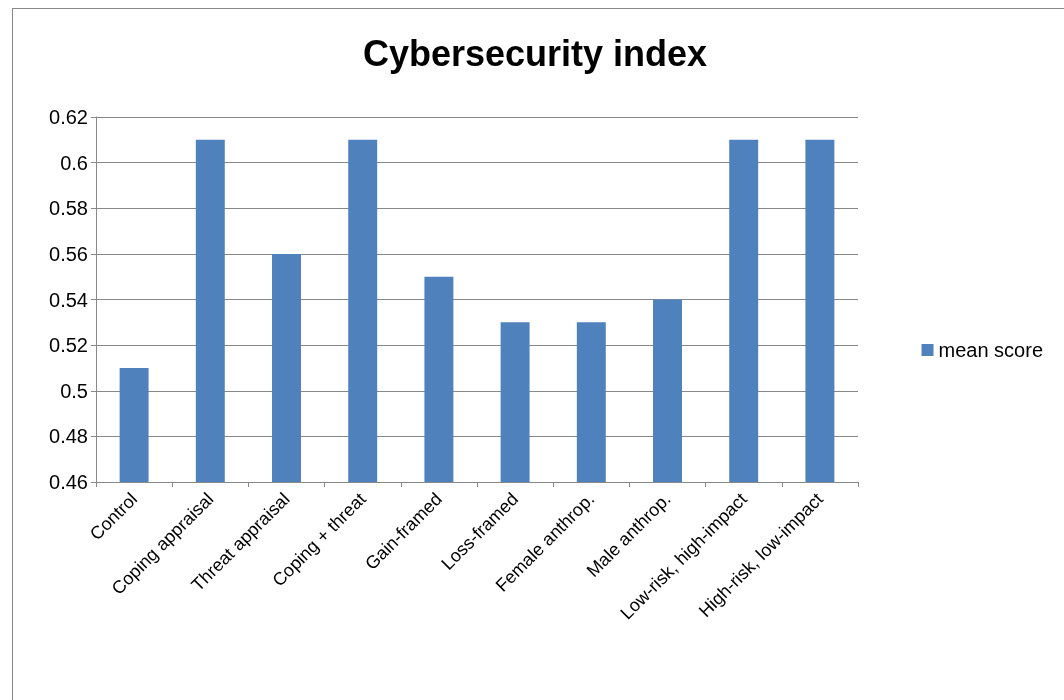 This screenshot has width=1064, height=700. What do you see at coordinates (991, 350) in the screenshot?
I see `legend-label: mean score` at bounding box center [991, 350].